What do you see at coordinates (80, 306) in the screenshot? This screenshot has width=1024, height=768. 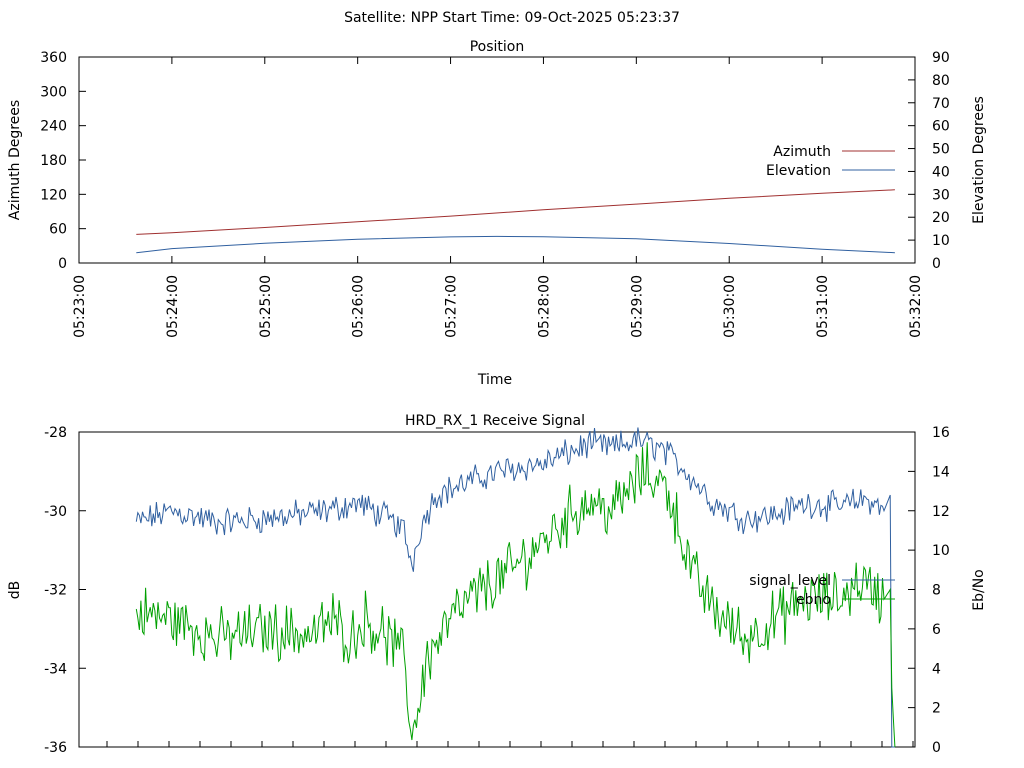 I see `x-tick-label: 05:23:00` at bounding box center [80, 306].